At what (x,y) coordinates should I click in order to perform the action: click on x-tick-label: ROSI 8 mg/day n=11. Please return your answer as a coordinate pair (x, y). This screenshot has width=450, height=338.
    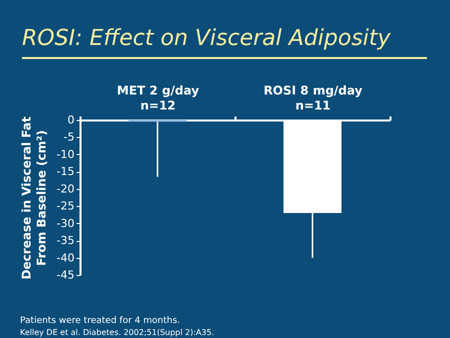
    Looking at the image, I should click on (313, 98).